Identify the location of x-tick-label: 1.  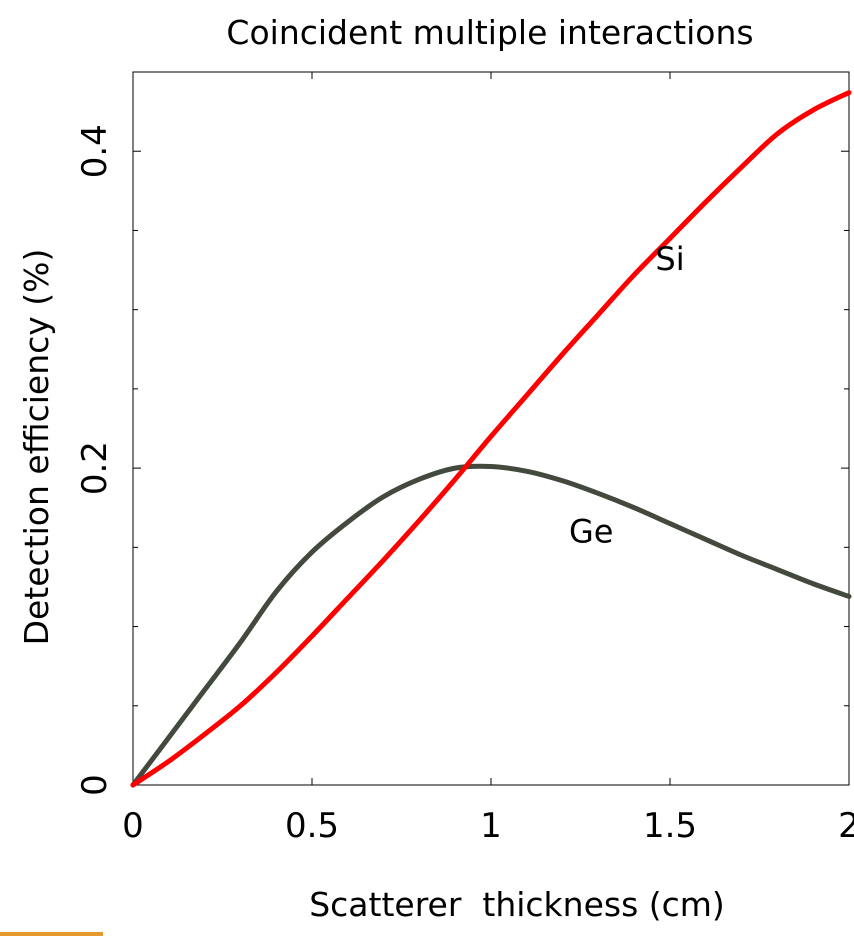
(491, 826).